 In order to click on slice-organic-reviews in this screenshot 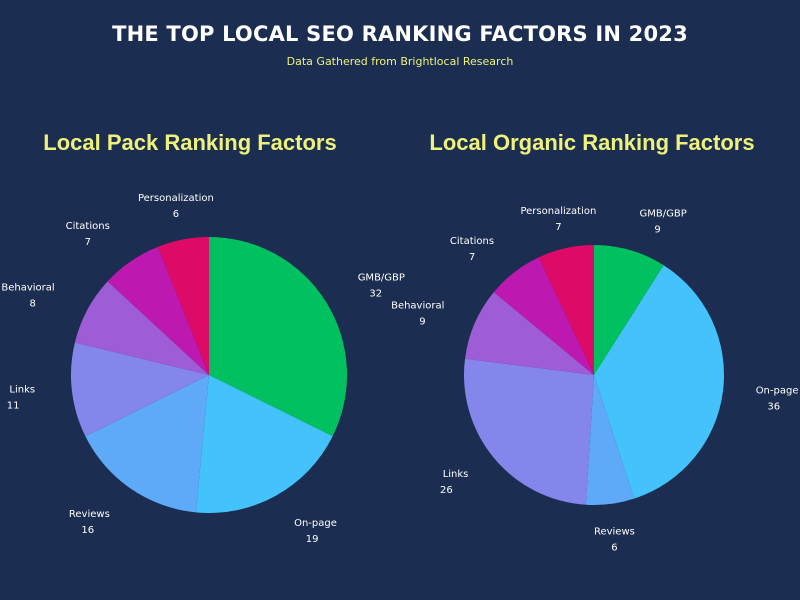, I will do `click(610, 440)`.